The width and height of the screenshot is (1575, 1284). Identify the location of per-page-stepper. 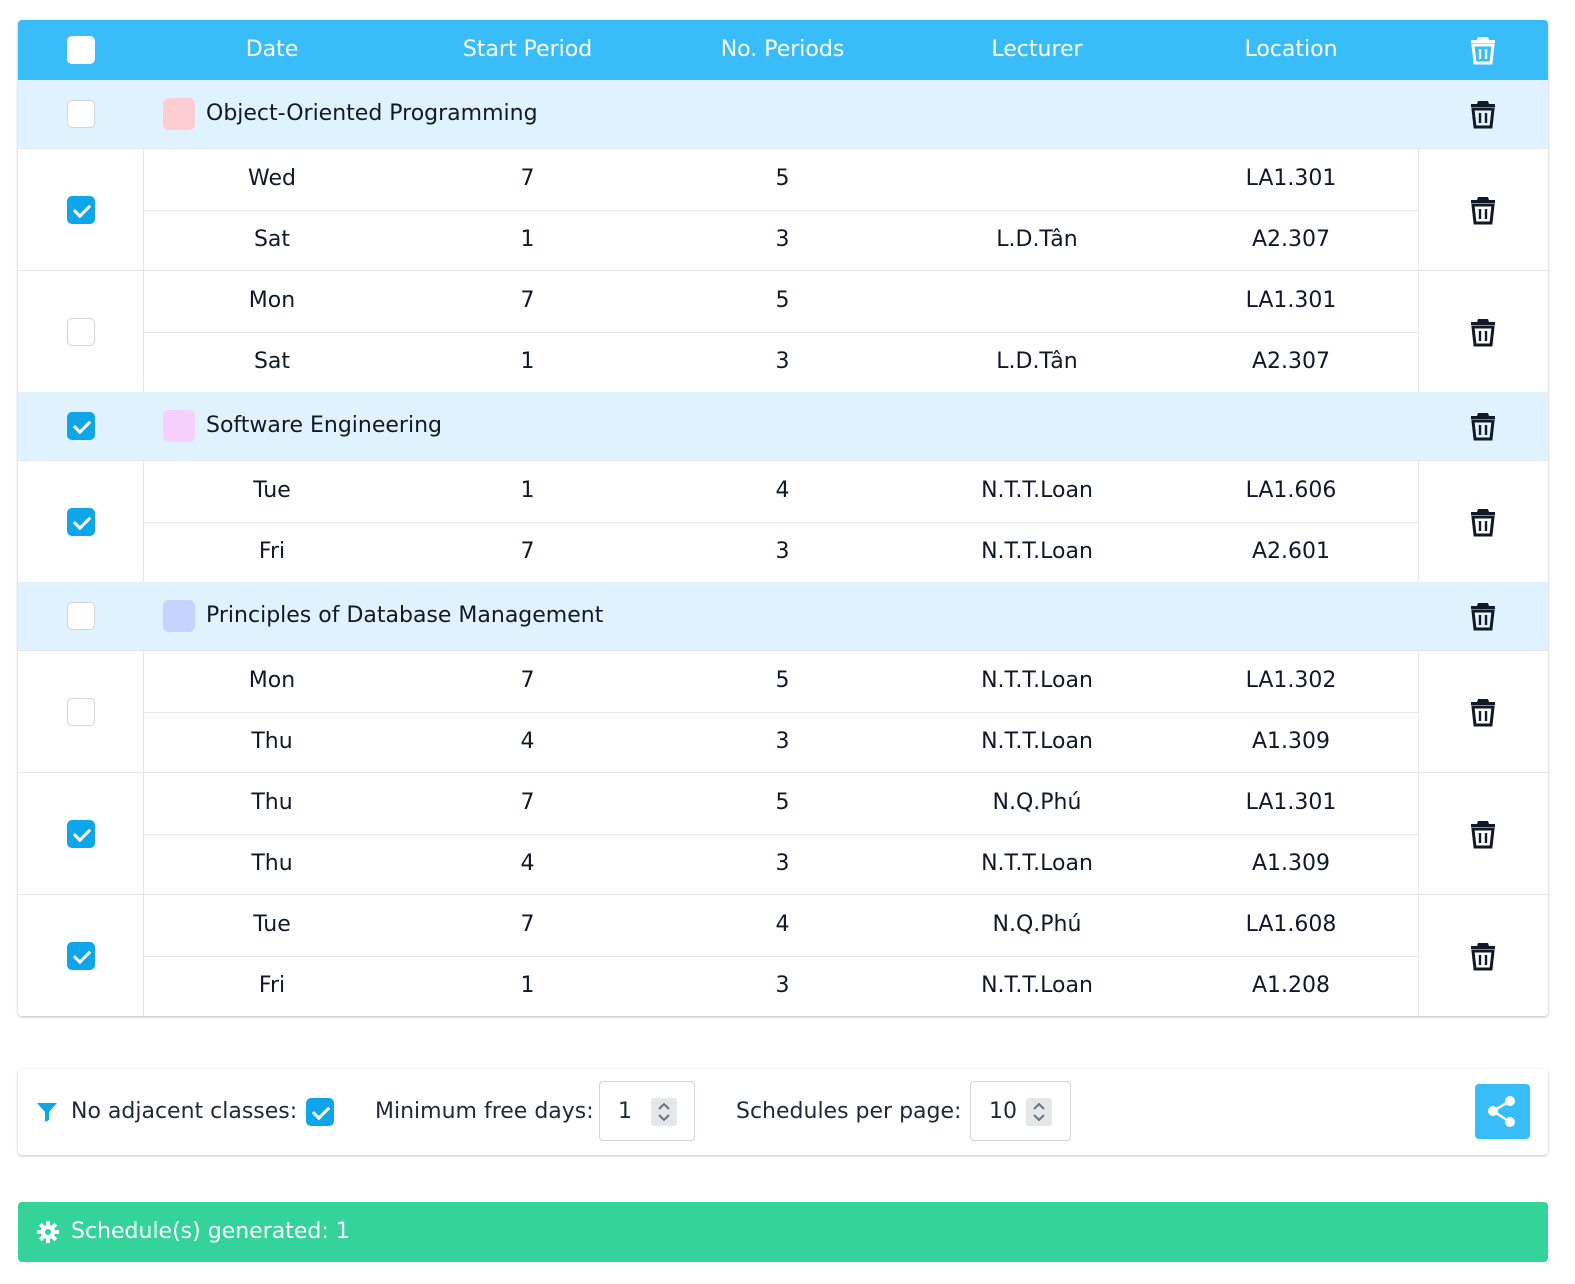
(1039, 1112).